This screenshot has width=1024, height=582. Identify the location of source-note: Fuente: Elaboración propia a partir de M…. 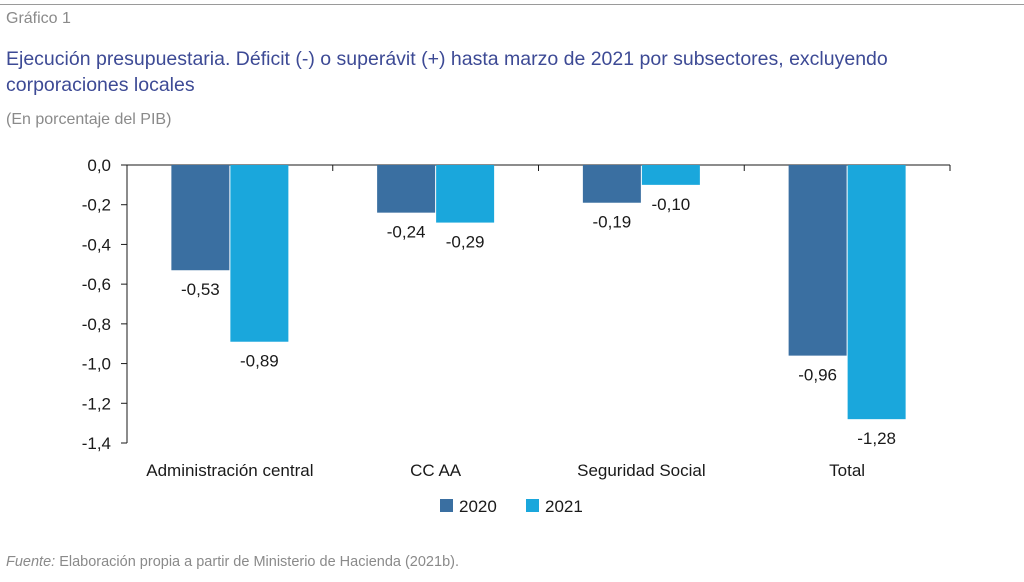
(232, 562).